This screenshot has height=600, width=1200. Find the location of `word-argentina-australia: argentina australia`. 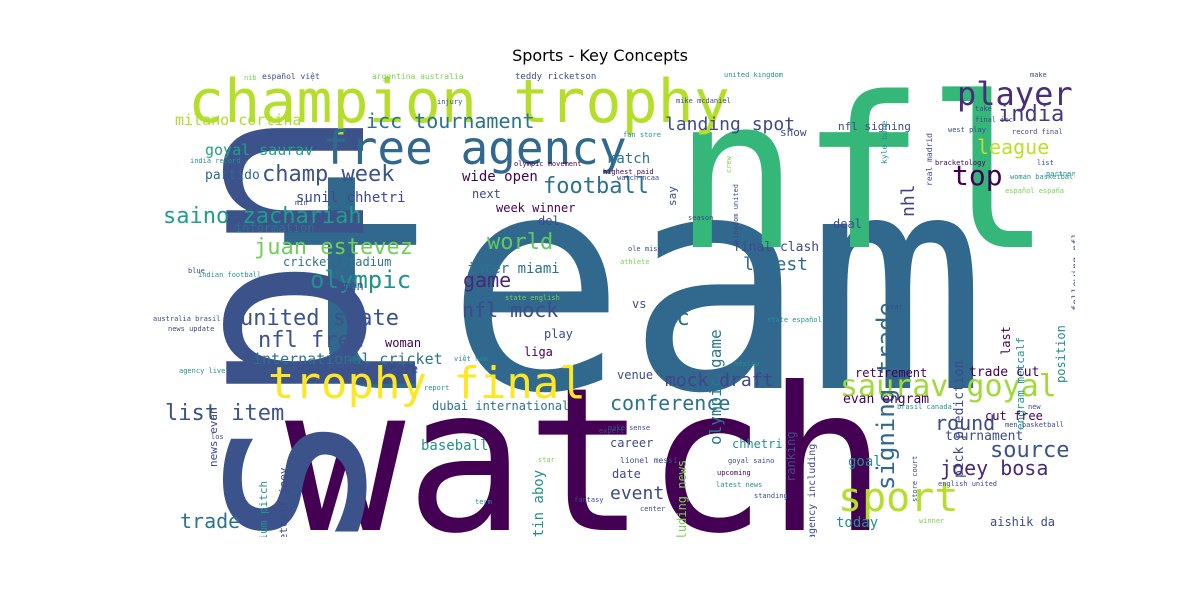

word-argentina-australia: argentina australia is located at coordinates (418, 76).